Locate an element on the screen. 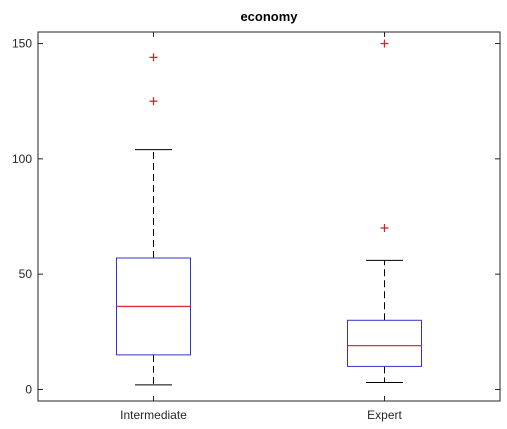  box-group-expert is located at coordinates (384, 211).